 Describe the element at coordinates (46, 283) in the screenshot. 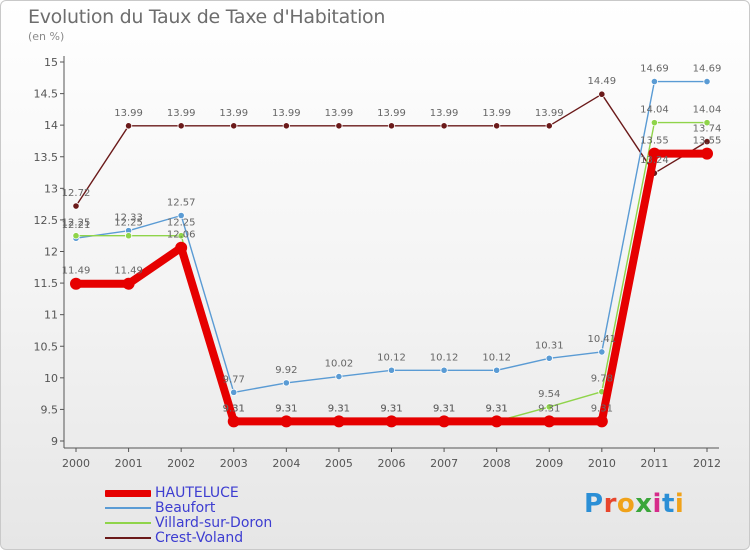

I see `y-tick-label: 11.5` at that location.